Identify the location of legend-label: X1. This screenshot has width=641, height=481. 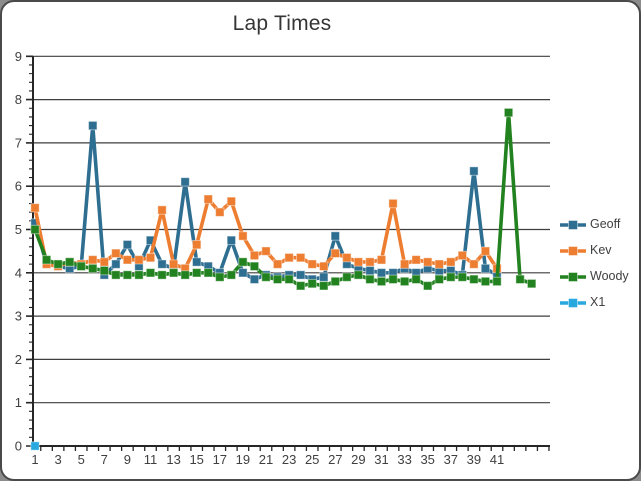
(598, 302).